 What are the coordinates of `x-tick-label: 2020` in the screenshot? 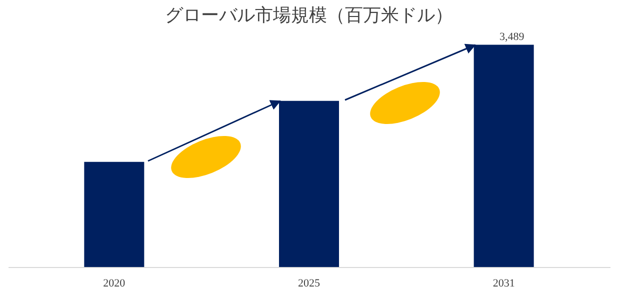 It's located at (114, 284).